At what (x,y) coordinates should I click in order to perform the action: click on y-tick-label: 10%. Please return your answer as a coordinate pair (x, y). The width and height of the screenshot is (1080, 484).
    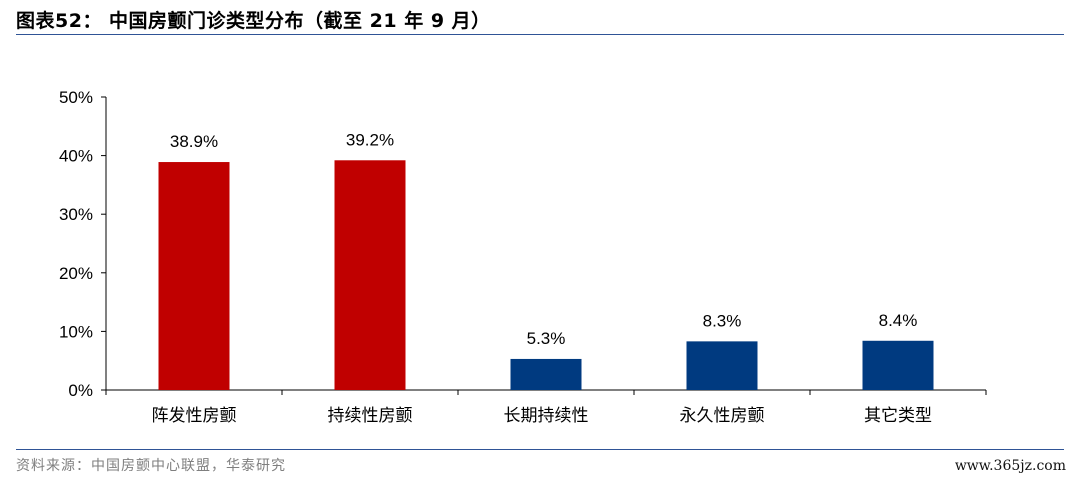
    Looking at the image, I should click on (76, 331).